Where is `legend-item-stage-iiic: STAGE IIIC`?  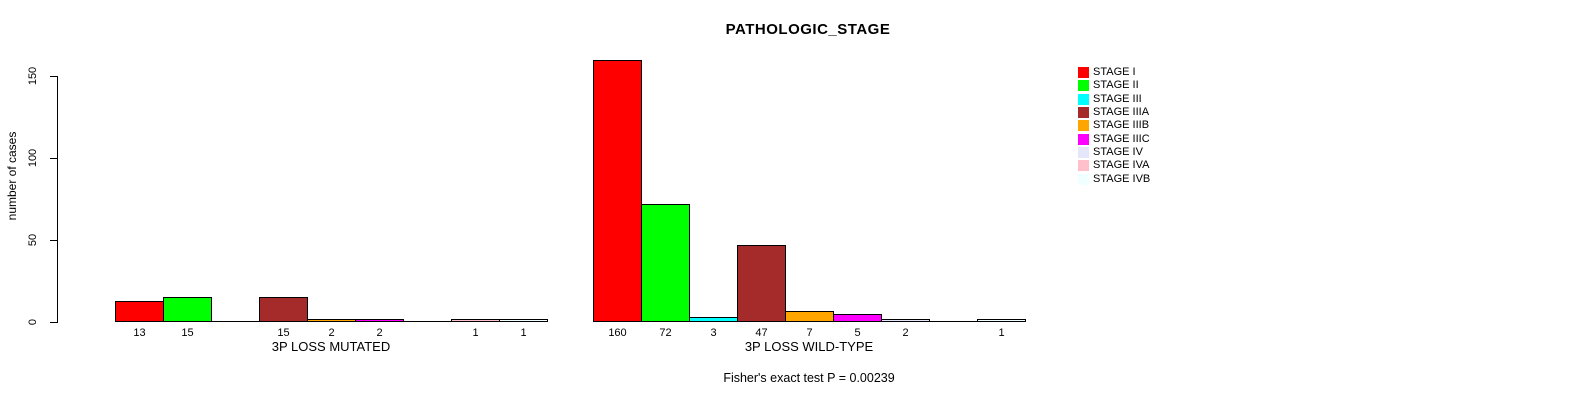
legend-item-stage-iiic: STAGE IIIC is located at coordinates (1114, 138).